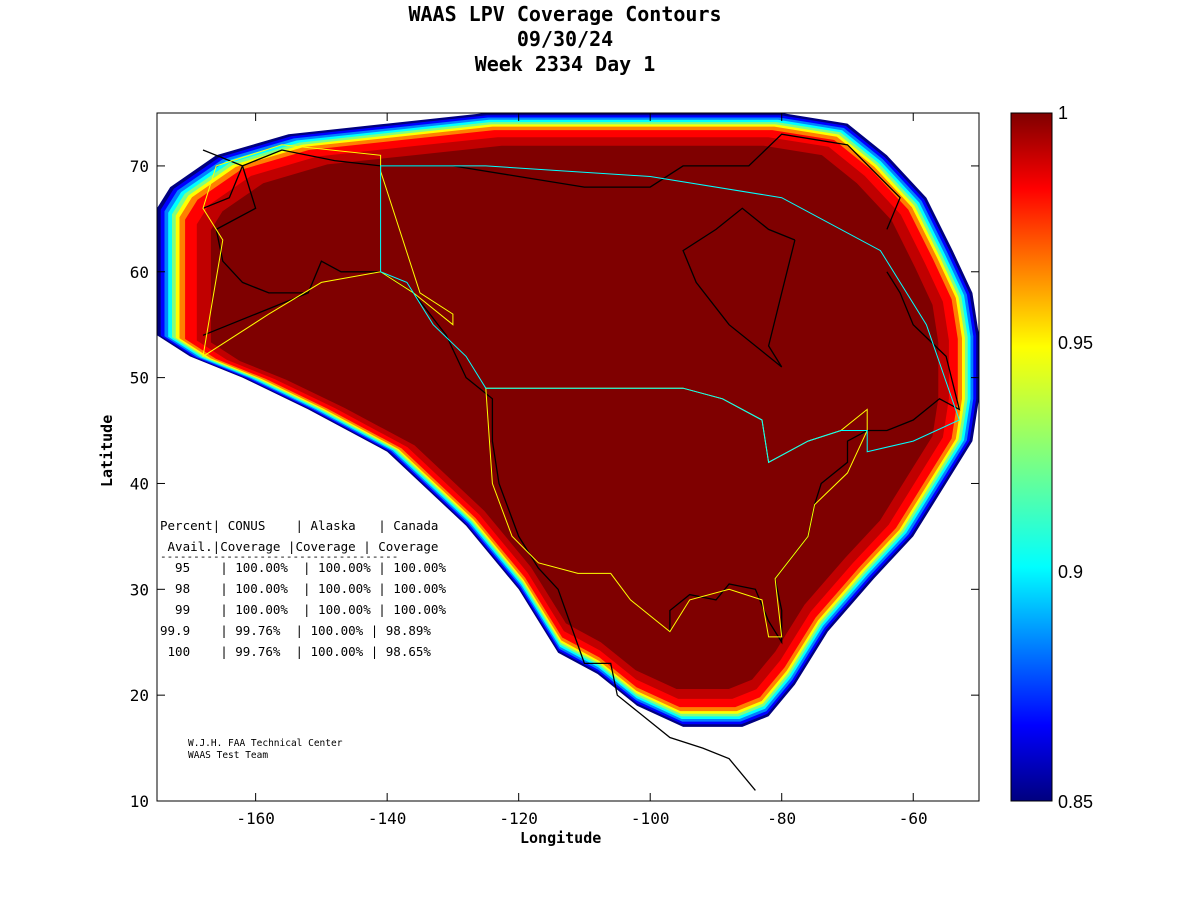 This screenshot has width=1200, height=900. What do you see at coordinates (650, 818) in the screenshot?
I see `x-tick-label: -100` at bounding box center [650, 818].